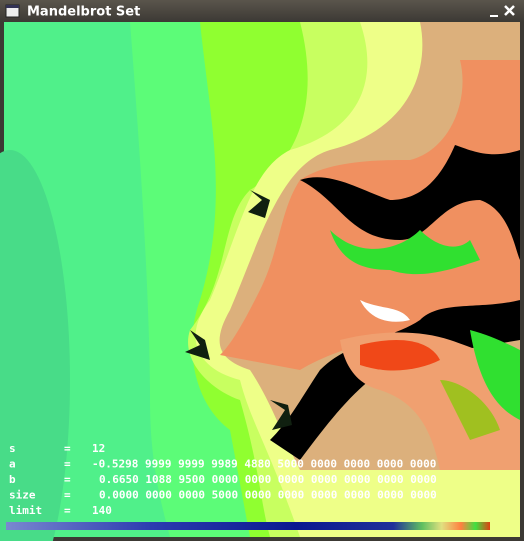 The image size is (524, 545). Describe the element at coordinates (12, 464) in the screenshot. I see `info-label: a` at that location.